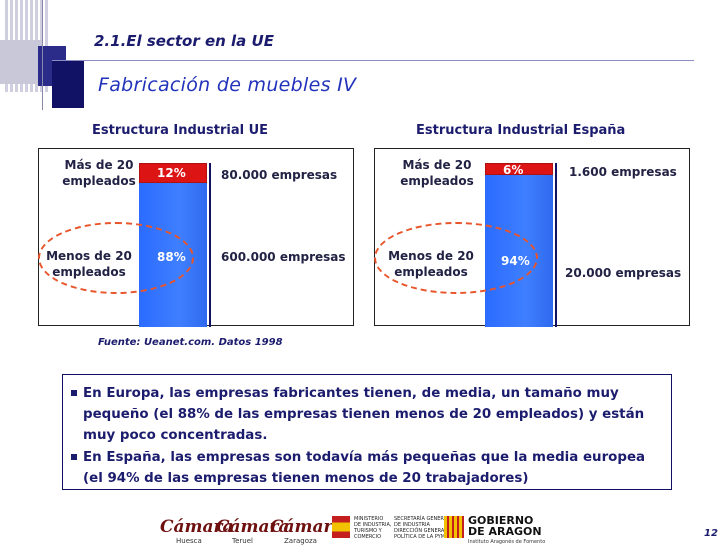  Describe the element at coordinates (501, 520) in the screenshot. I see `gobierno-line: GOBIERNO` at that location.